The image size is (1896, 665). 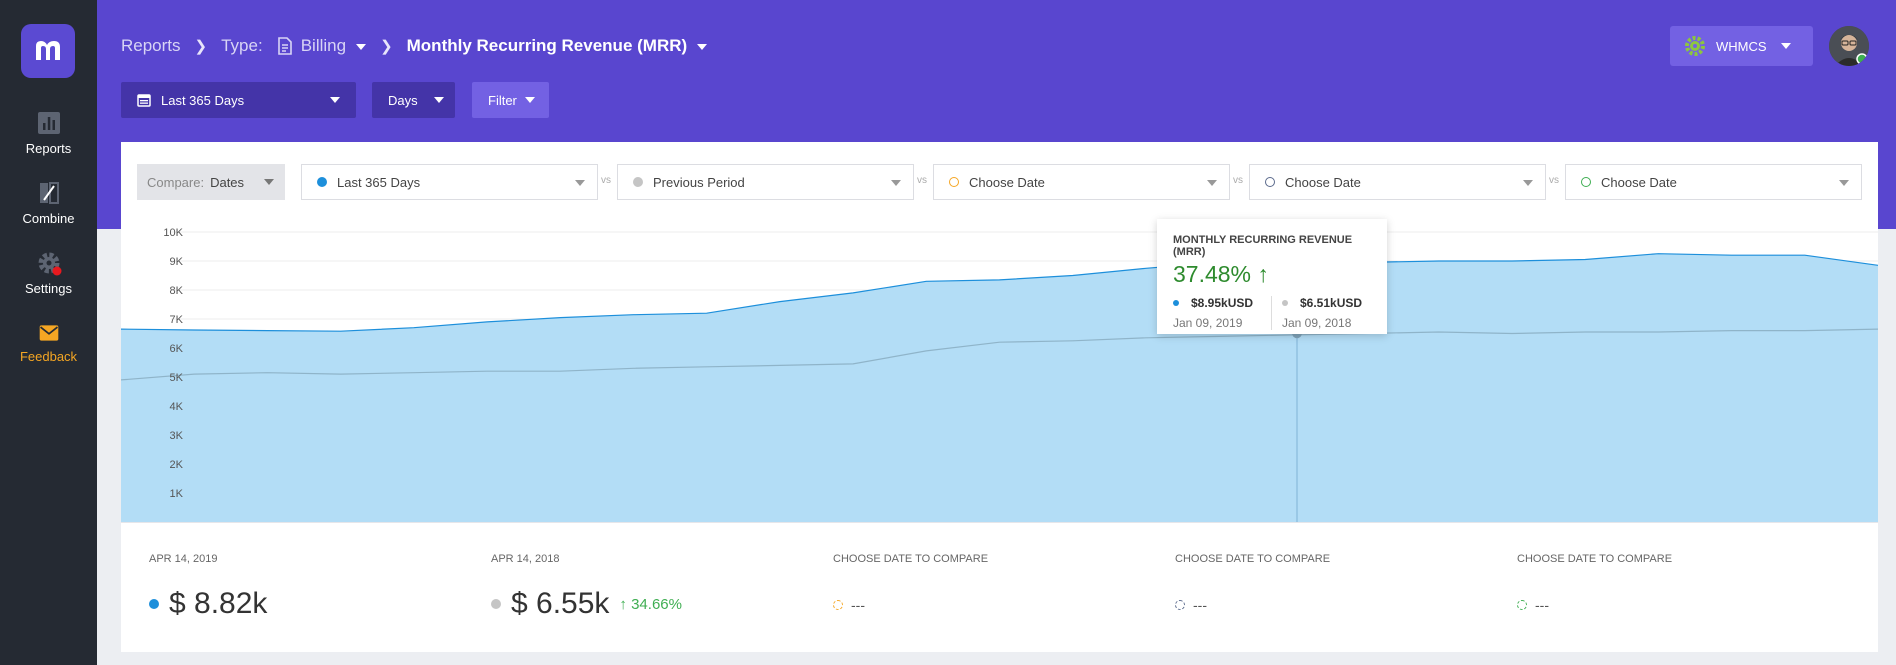 What do you see at coordinates (48, 343) in the screenshot?
I see `sidebar-item-feedback: Feedback` at bounding box center [48, 343].